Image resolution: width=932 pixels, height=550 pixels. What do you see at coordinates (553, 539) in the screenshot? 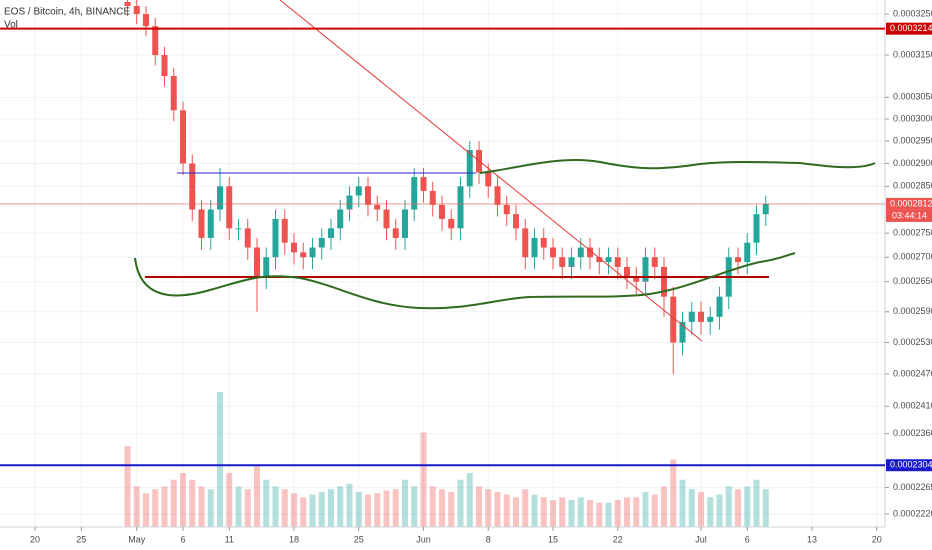
I see `x-tick-label: 15` at bounding box center [553, 539].